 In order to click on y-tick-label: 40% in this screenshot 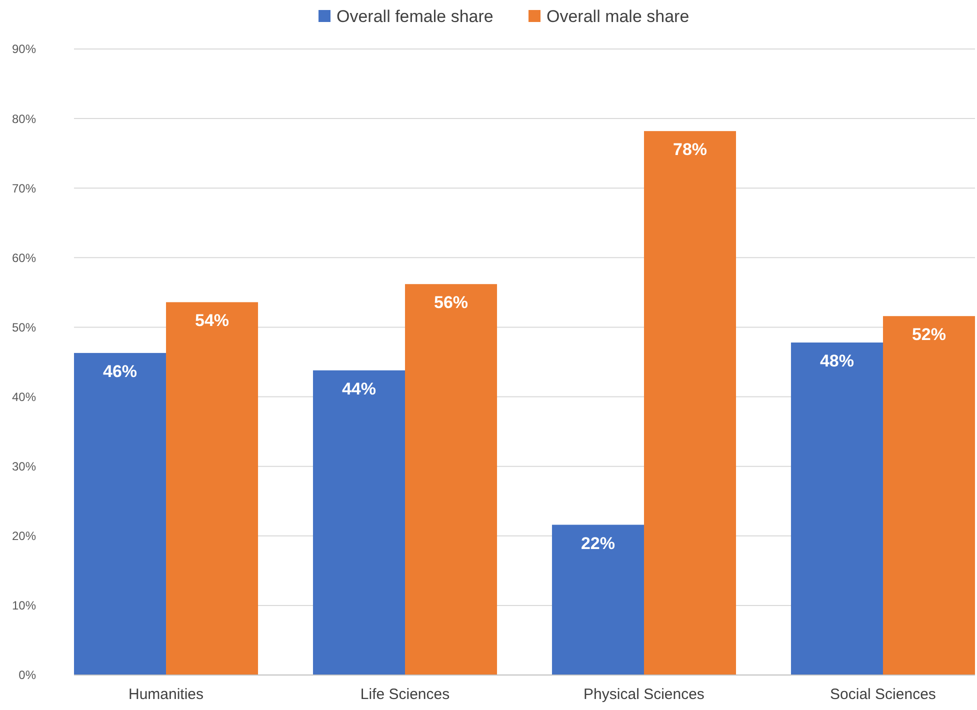, I will do `click(24, 397)`.